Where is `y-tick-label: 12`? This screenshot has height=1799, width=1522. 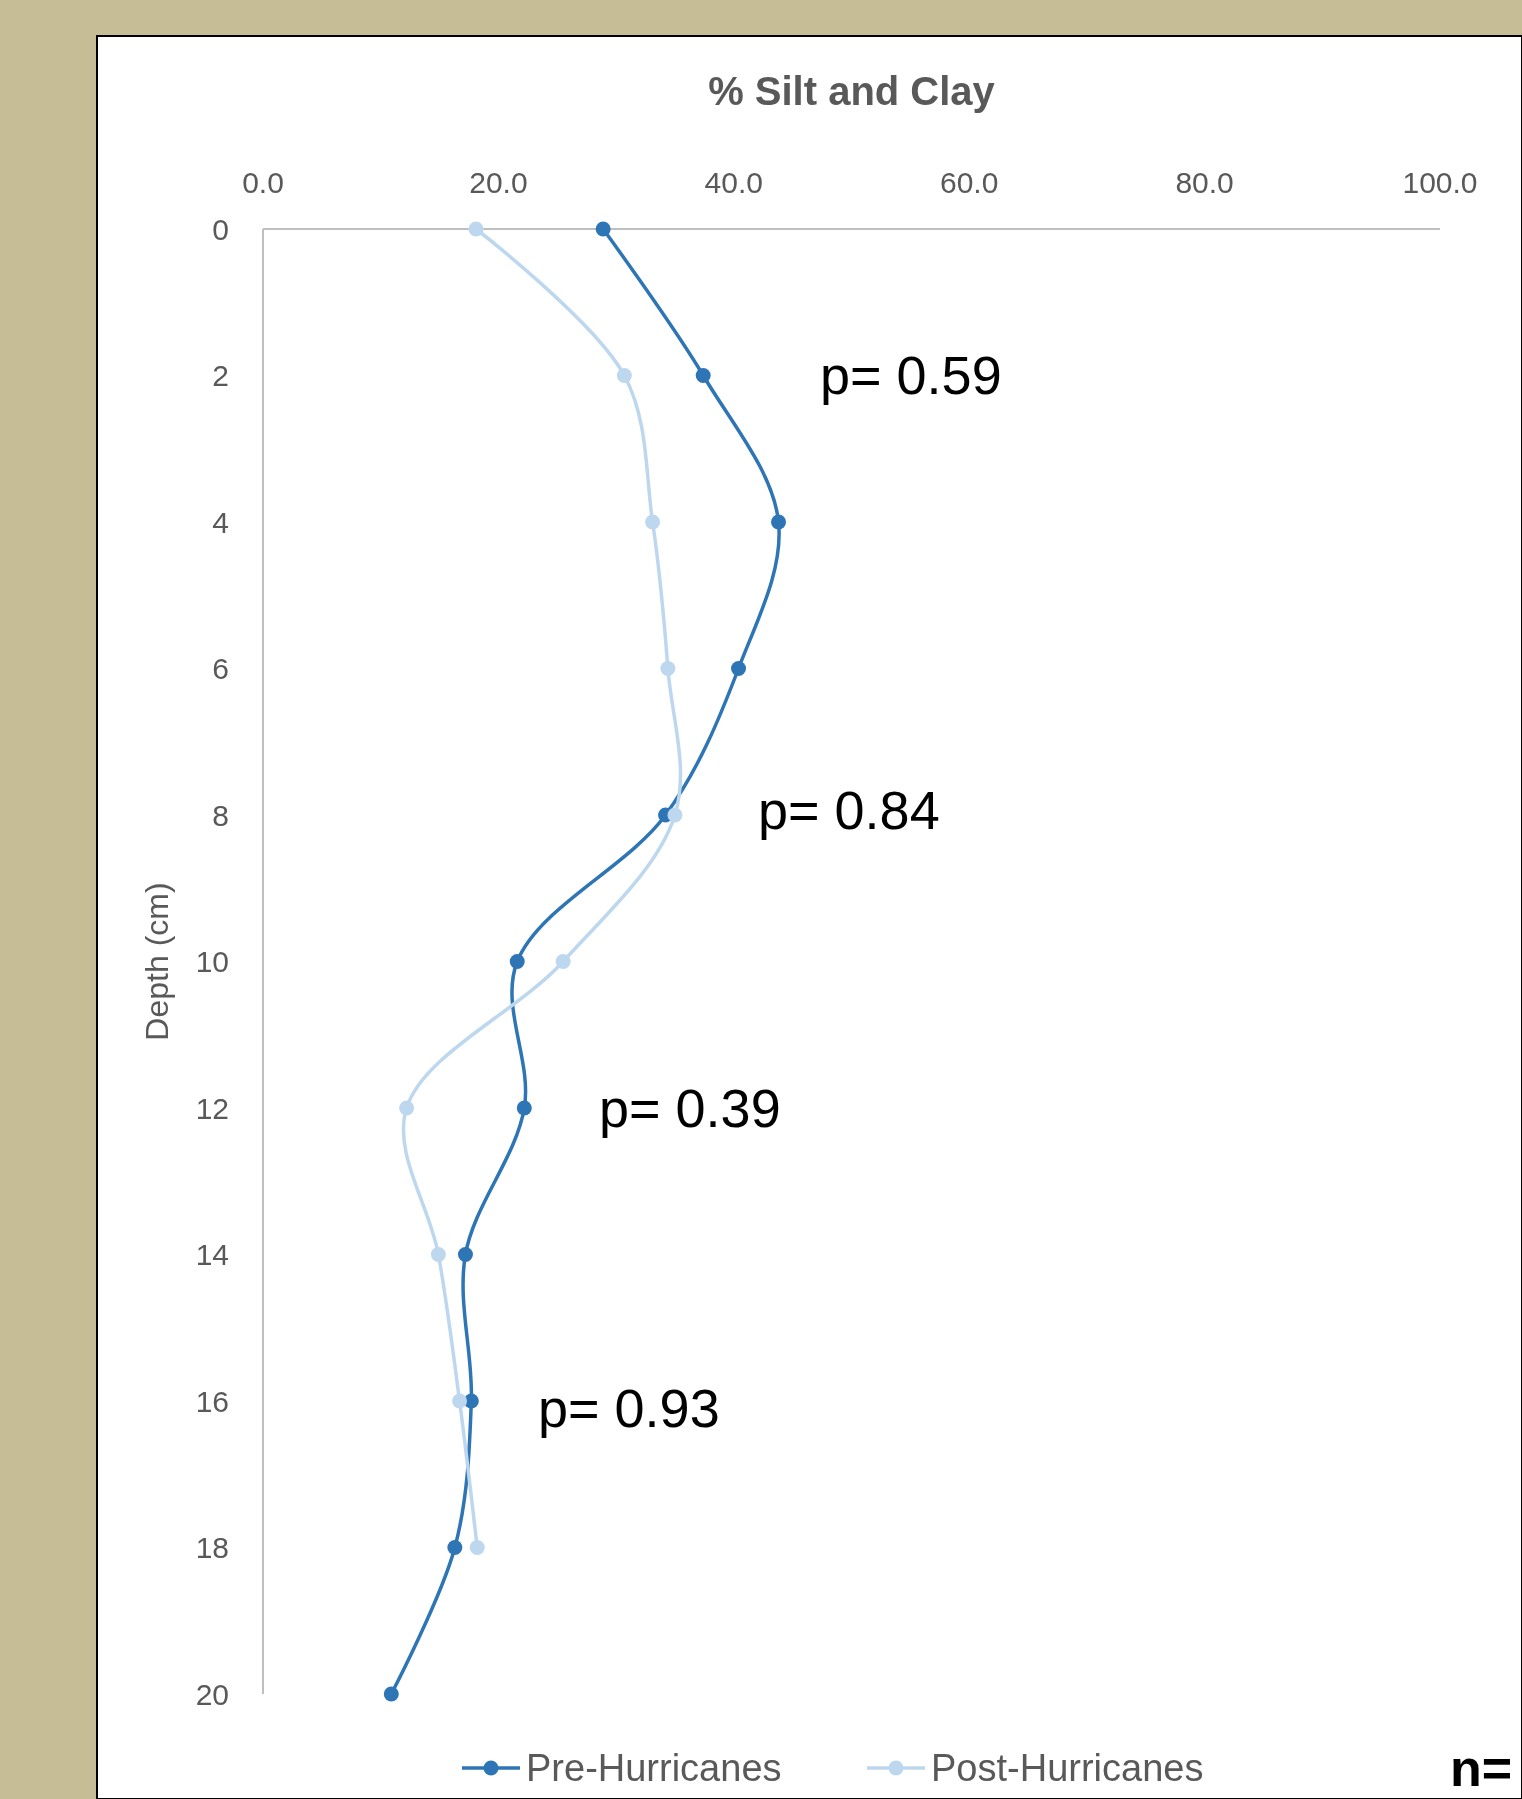 y-tick-label: 12 is located at coordinates (212, 1108).